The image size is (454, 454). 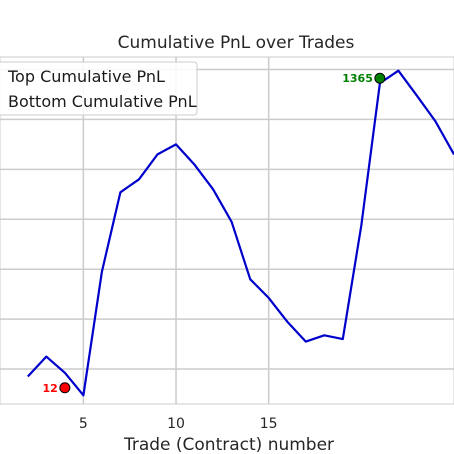 I want to click on x-tick-label: 5, so click(x=83, y=424).